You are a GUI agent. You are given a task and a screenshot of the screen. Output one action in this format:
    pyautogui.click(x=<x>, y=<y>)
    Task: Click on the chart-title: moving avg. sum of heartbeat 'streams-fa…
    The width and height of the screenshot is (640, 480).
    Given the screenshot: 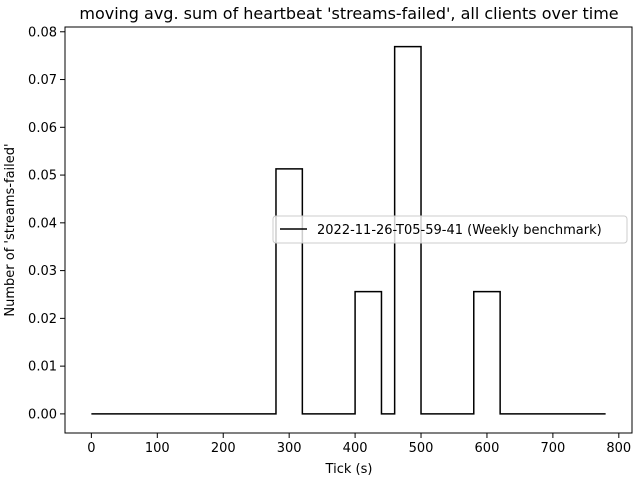 What is the action you would take?
    pyautogui.click(x=348, y=13)
    